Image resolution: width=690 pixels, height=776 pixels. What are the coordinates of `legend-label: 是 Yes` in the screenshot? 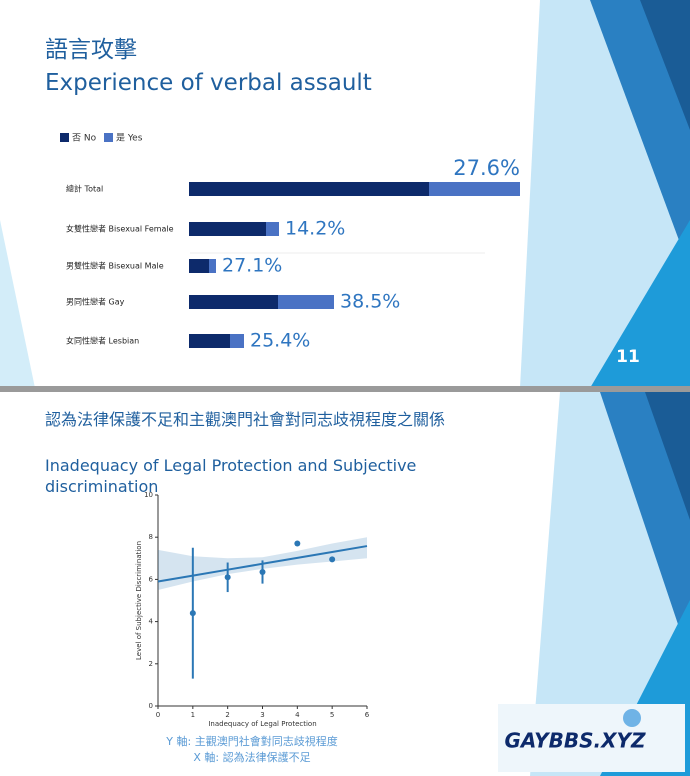 It's located at (129, 138).